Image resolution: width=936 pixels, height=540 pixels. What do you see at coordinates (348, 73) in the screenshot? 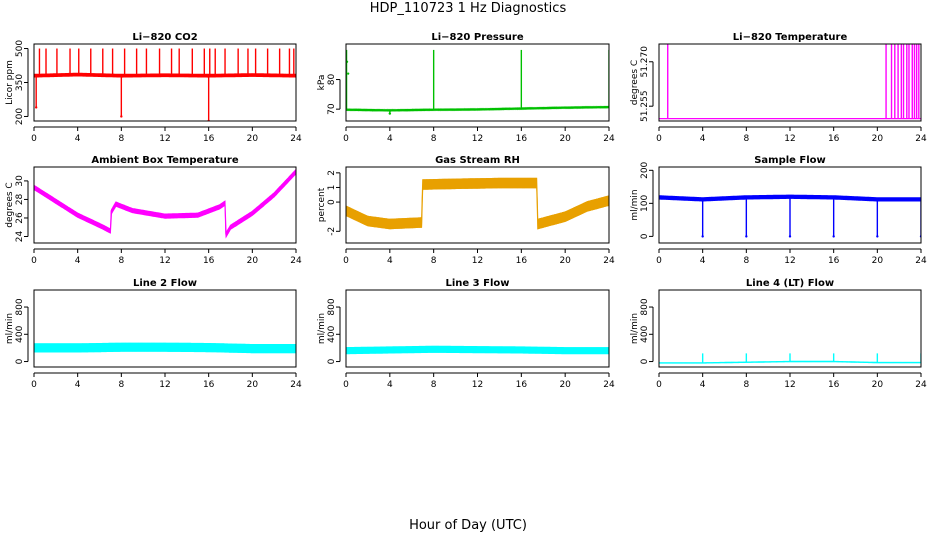
I see `data-point` at bounding box center [348, 73].